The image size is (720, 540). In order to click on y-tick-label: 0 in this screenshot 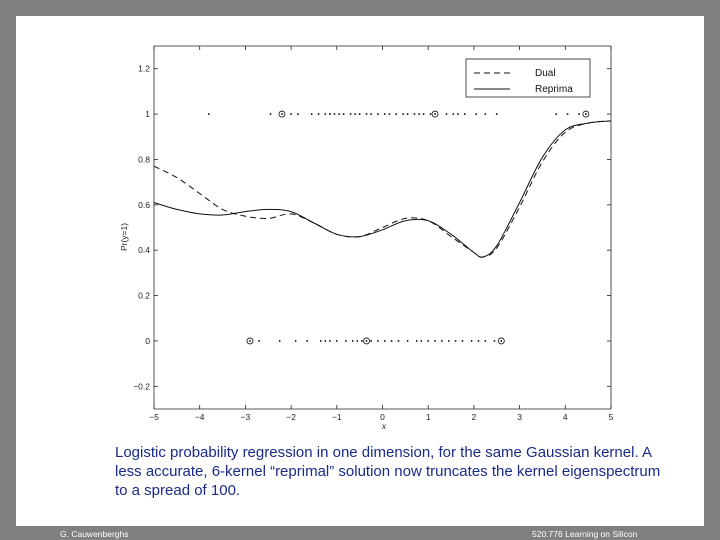, I will do `click(147, 341)`.